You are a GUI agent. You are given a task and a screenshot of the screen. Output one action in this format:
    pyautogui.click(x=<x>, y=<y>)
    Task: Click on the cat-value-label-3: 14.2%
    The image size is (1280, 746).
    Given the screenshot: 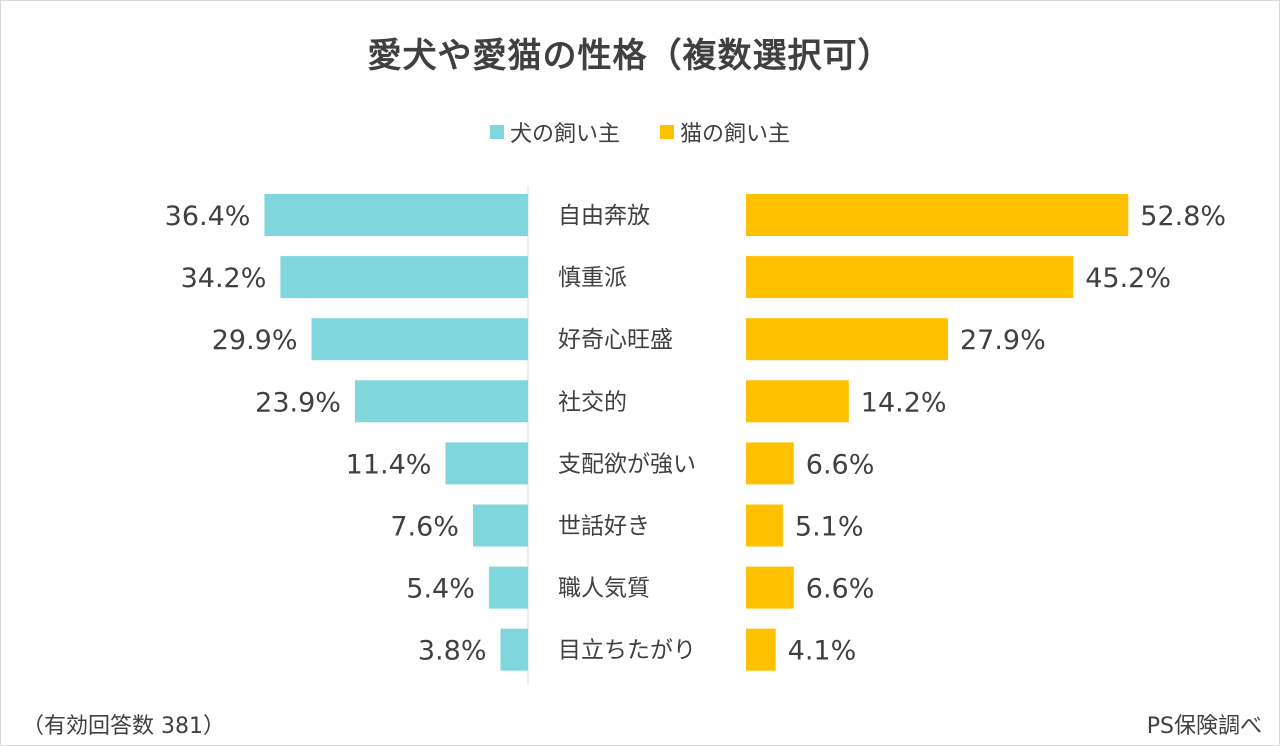 What is the action you would take?
    pyautogui.click(x=904, y=402)
    